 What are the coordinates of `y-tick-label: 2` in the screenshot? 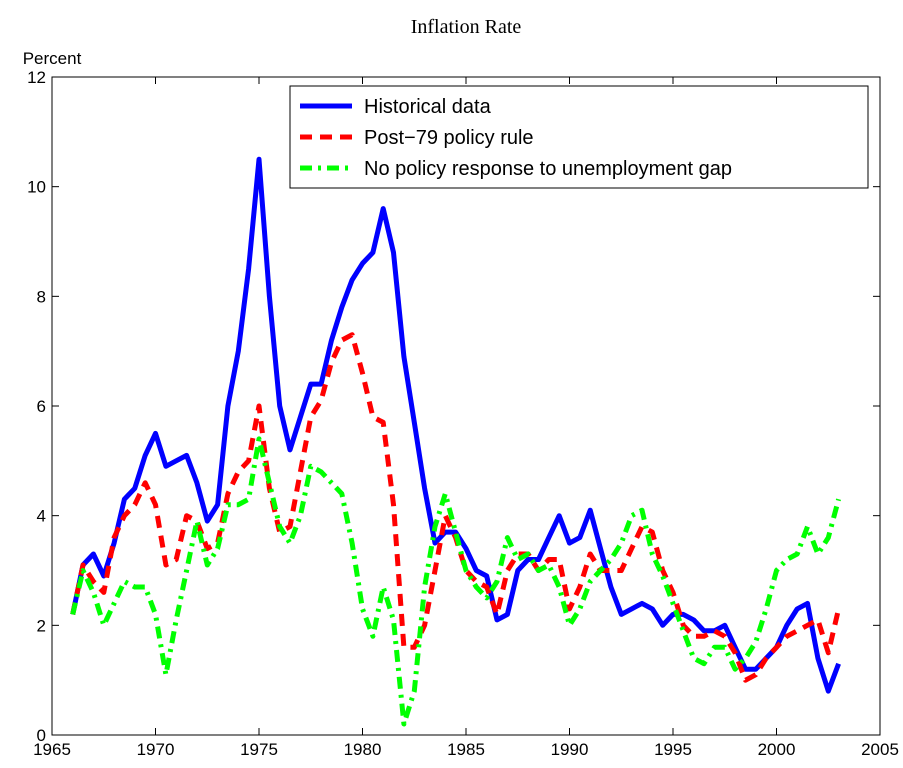 It's located at (41, 625).